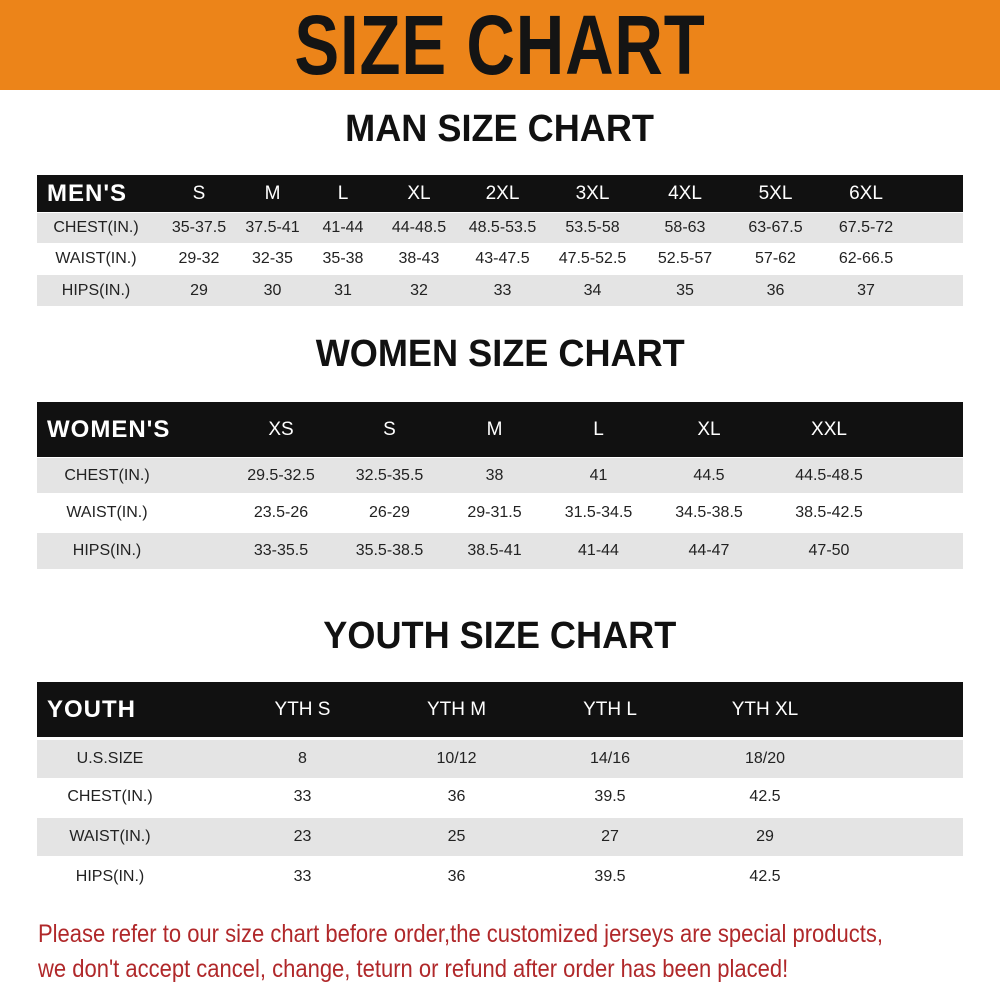 This screenshot has width=1000, height=1000. What do you see at coordinates (829, 550) in the screenshot?
I see `table-cell: 47-50` at bounding box center [829, 550].